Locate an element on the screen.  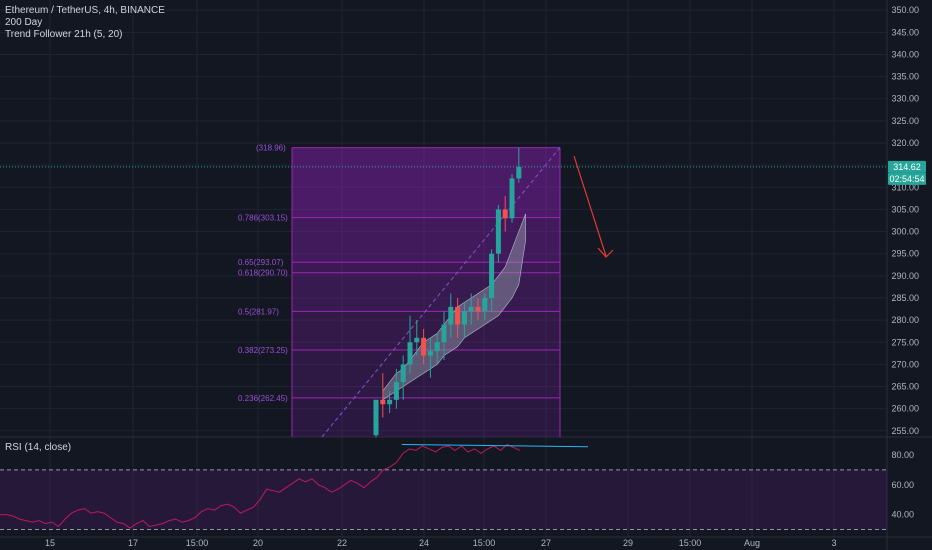
forecast-arrow-head is located at coordinates (605, 252).